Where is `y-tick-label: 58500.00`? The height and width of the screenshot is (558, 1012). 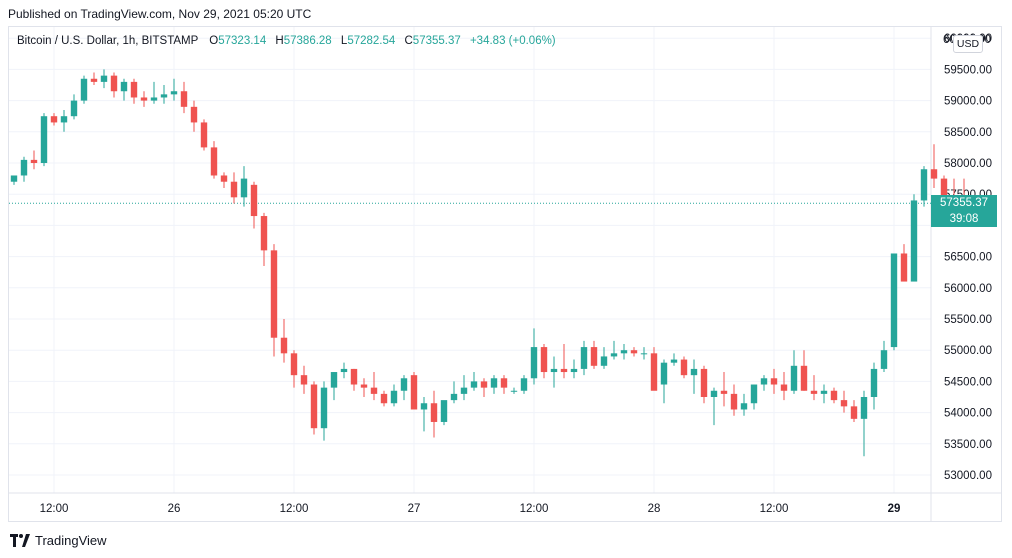 y-tick-label: 58500.00 is located at coordinates (968, 133).